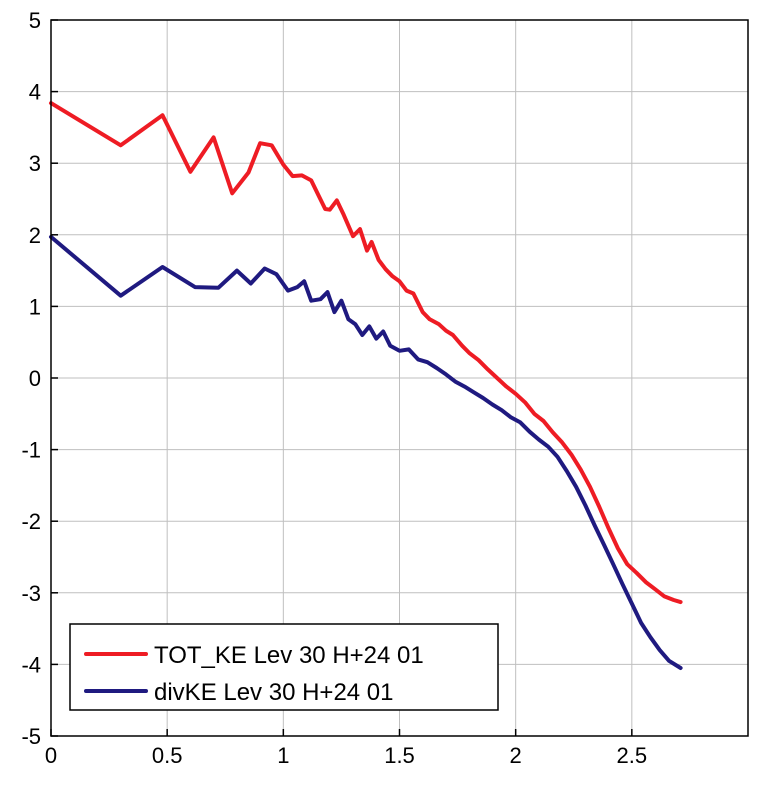 The image size is (759, 785). Describe the element at coordinates (35, 92) in the screenshot. I see `y-tick-label: 4` at that location.